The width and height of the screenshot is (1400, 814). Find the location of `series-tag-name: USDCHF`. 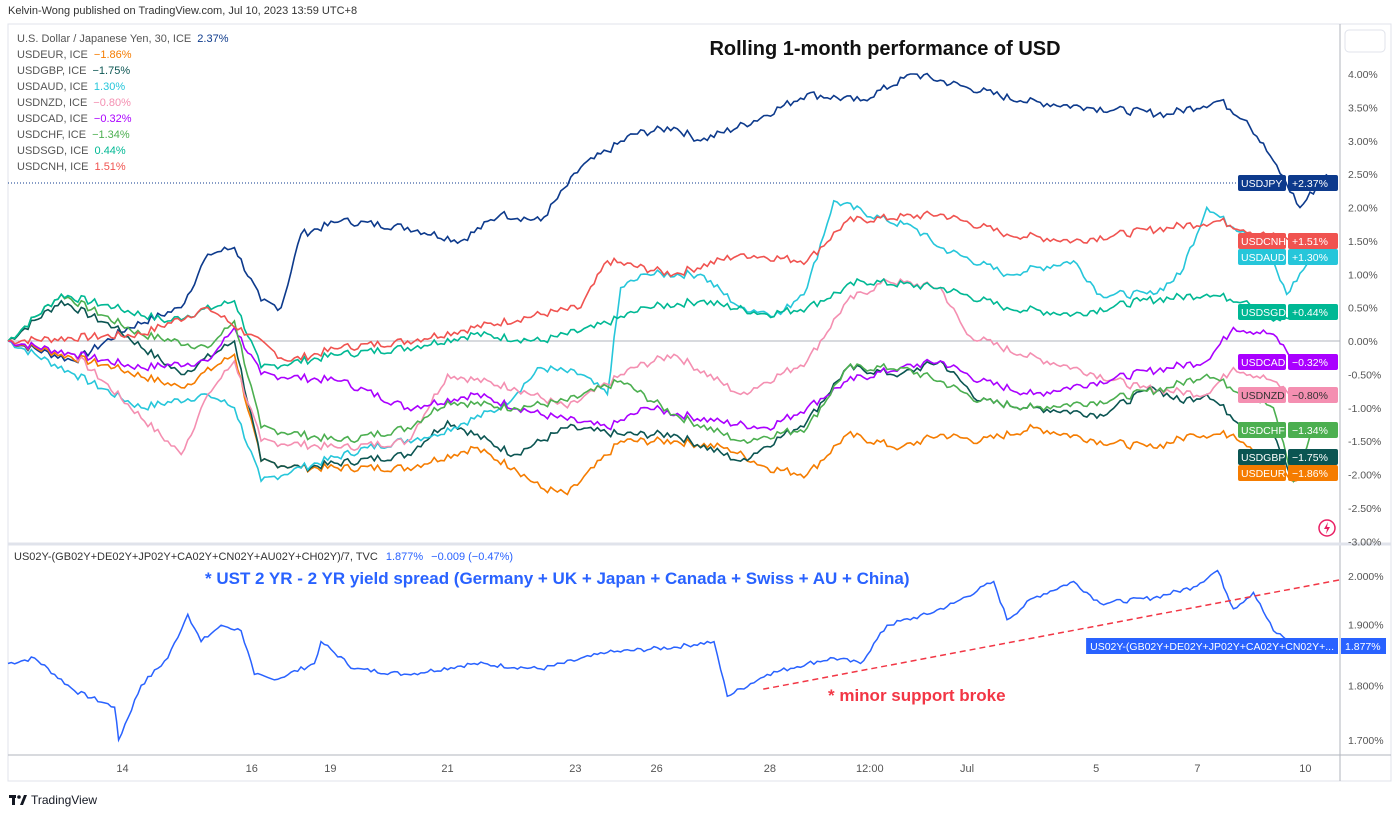

series-tag-name: USDCHF is located at coordinates (1263, 431).